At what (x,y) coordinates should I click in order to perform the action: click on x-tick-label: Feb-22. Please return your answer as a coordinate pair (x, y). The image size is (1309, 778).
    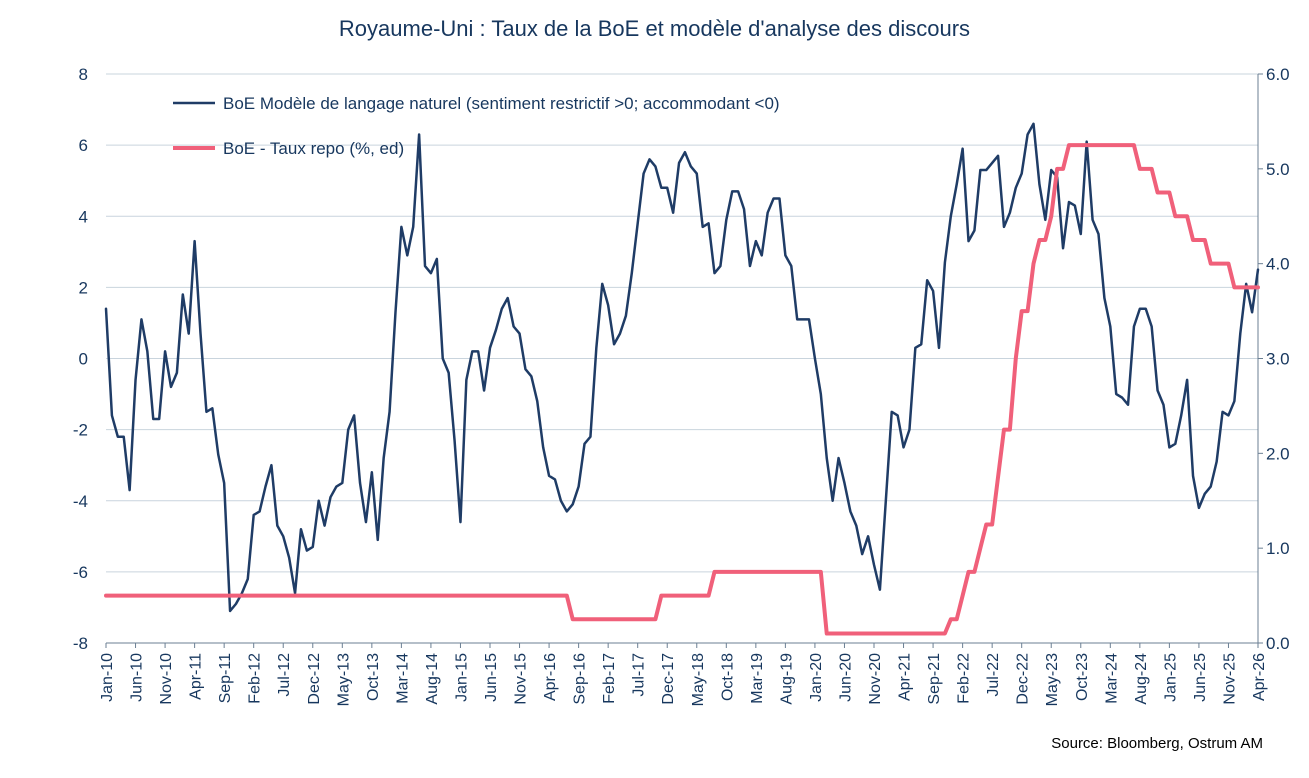
    Looking at the image, I should click on (964, 678).